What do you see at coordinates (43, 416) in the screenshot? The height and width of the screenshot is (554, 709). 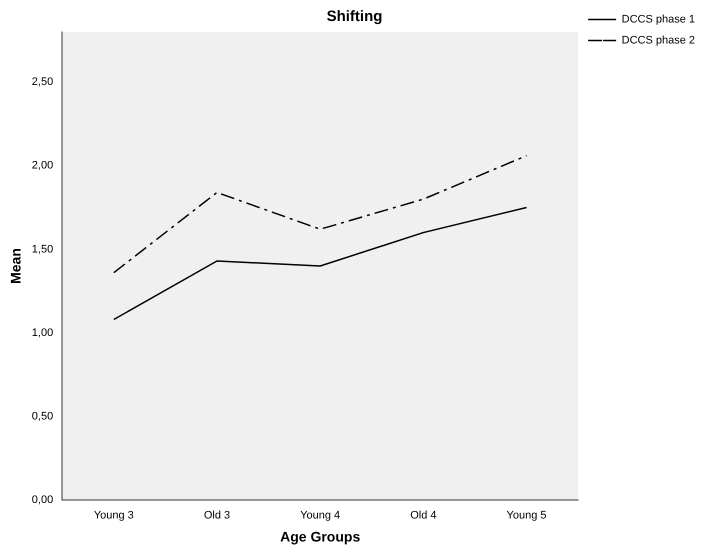 I see `y-tick-label: 0,50` at bounding box center [43, 416].